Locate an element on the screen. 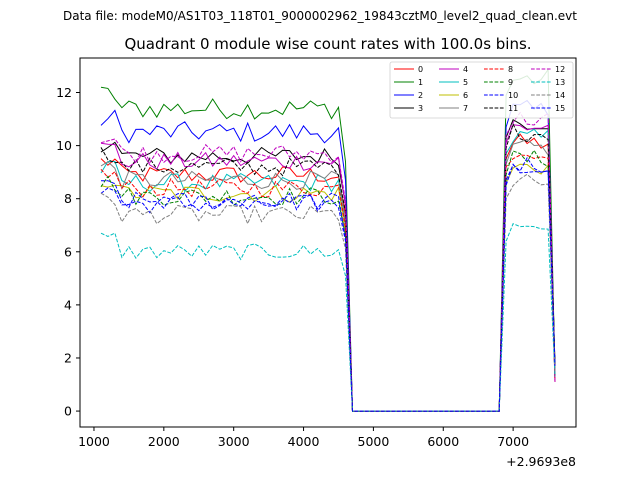 The height and width of the screenshot is (480, 640). legend-label-4: 4 is located at coordinates (465, 69).